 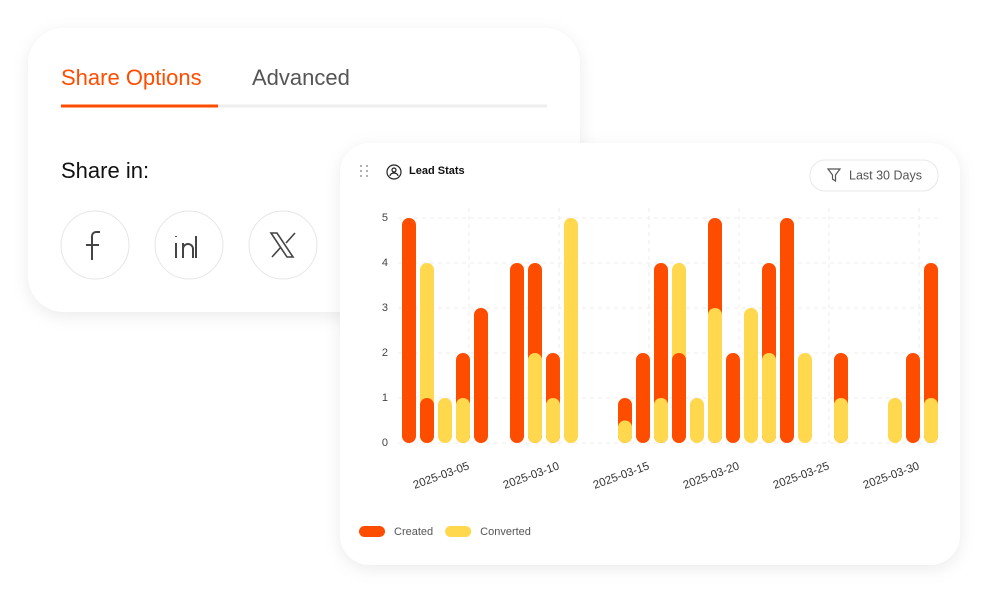 What do you see at coordinates (385, 263) in the screenshot?
I see `y-tick-label: 4` at bounding box center [385, 263].